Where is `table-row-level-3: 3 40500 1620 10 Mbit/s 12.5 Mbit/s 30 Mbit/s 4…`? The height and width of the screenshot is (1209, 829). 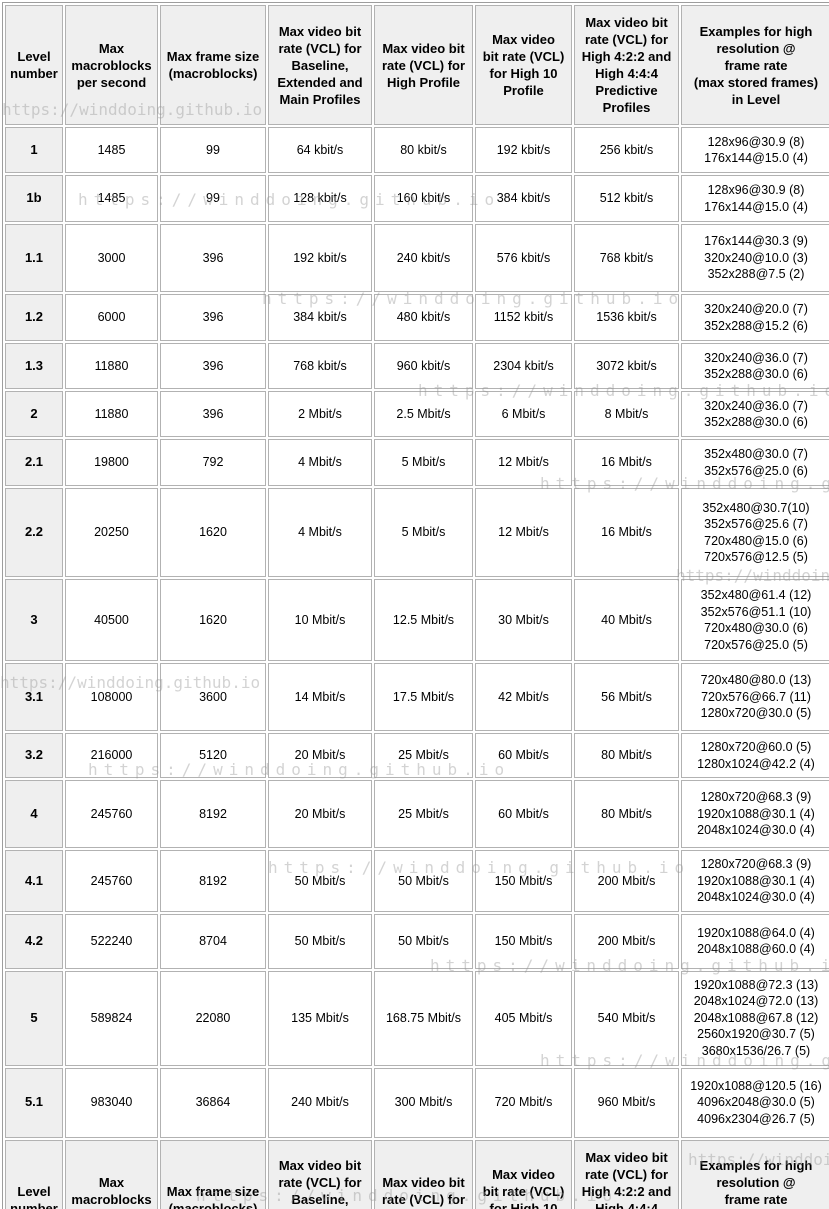 table-row-level-3: 3 40500 1620 10 Mbit/s 12.5 Mbit/s 30 Mbit/s 4… is located at coordinates (417, 620).